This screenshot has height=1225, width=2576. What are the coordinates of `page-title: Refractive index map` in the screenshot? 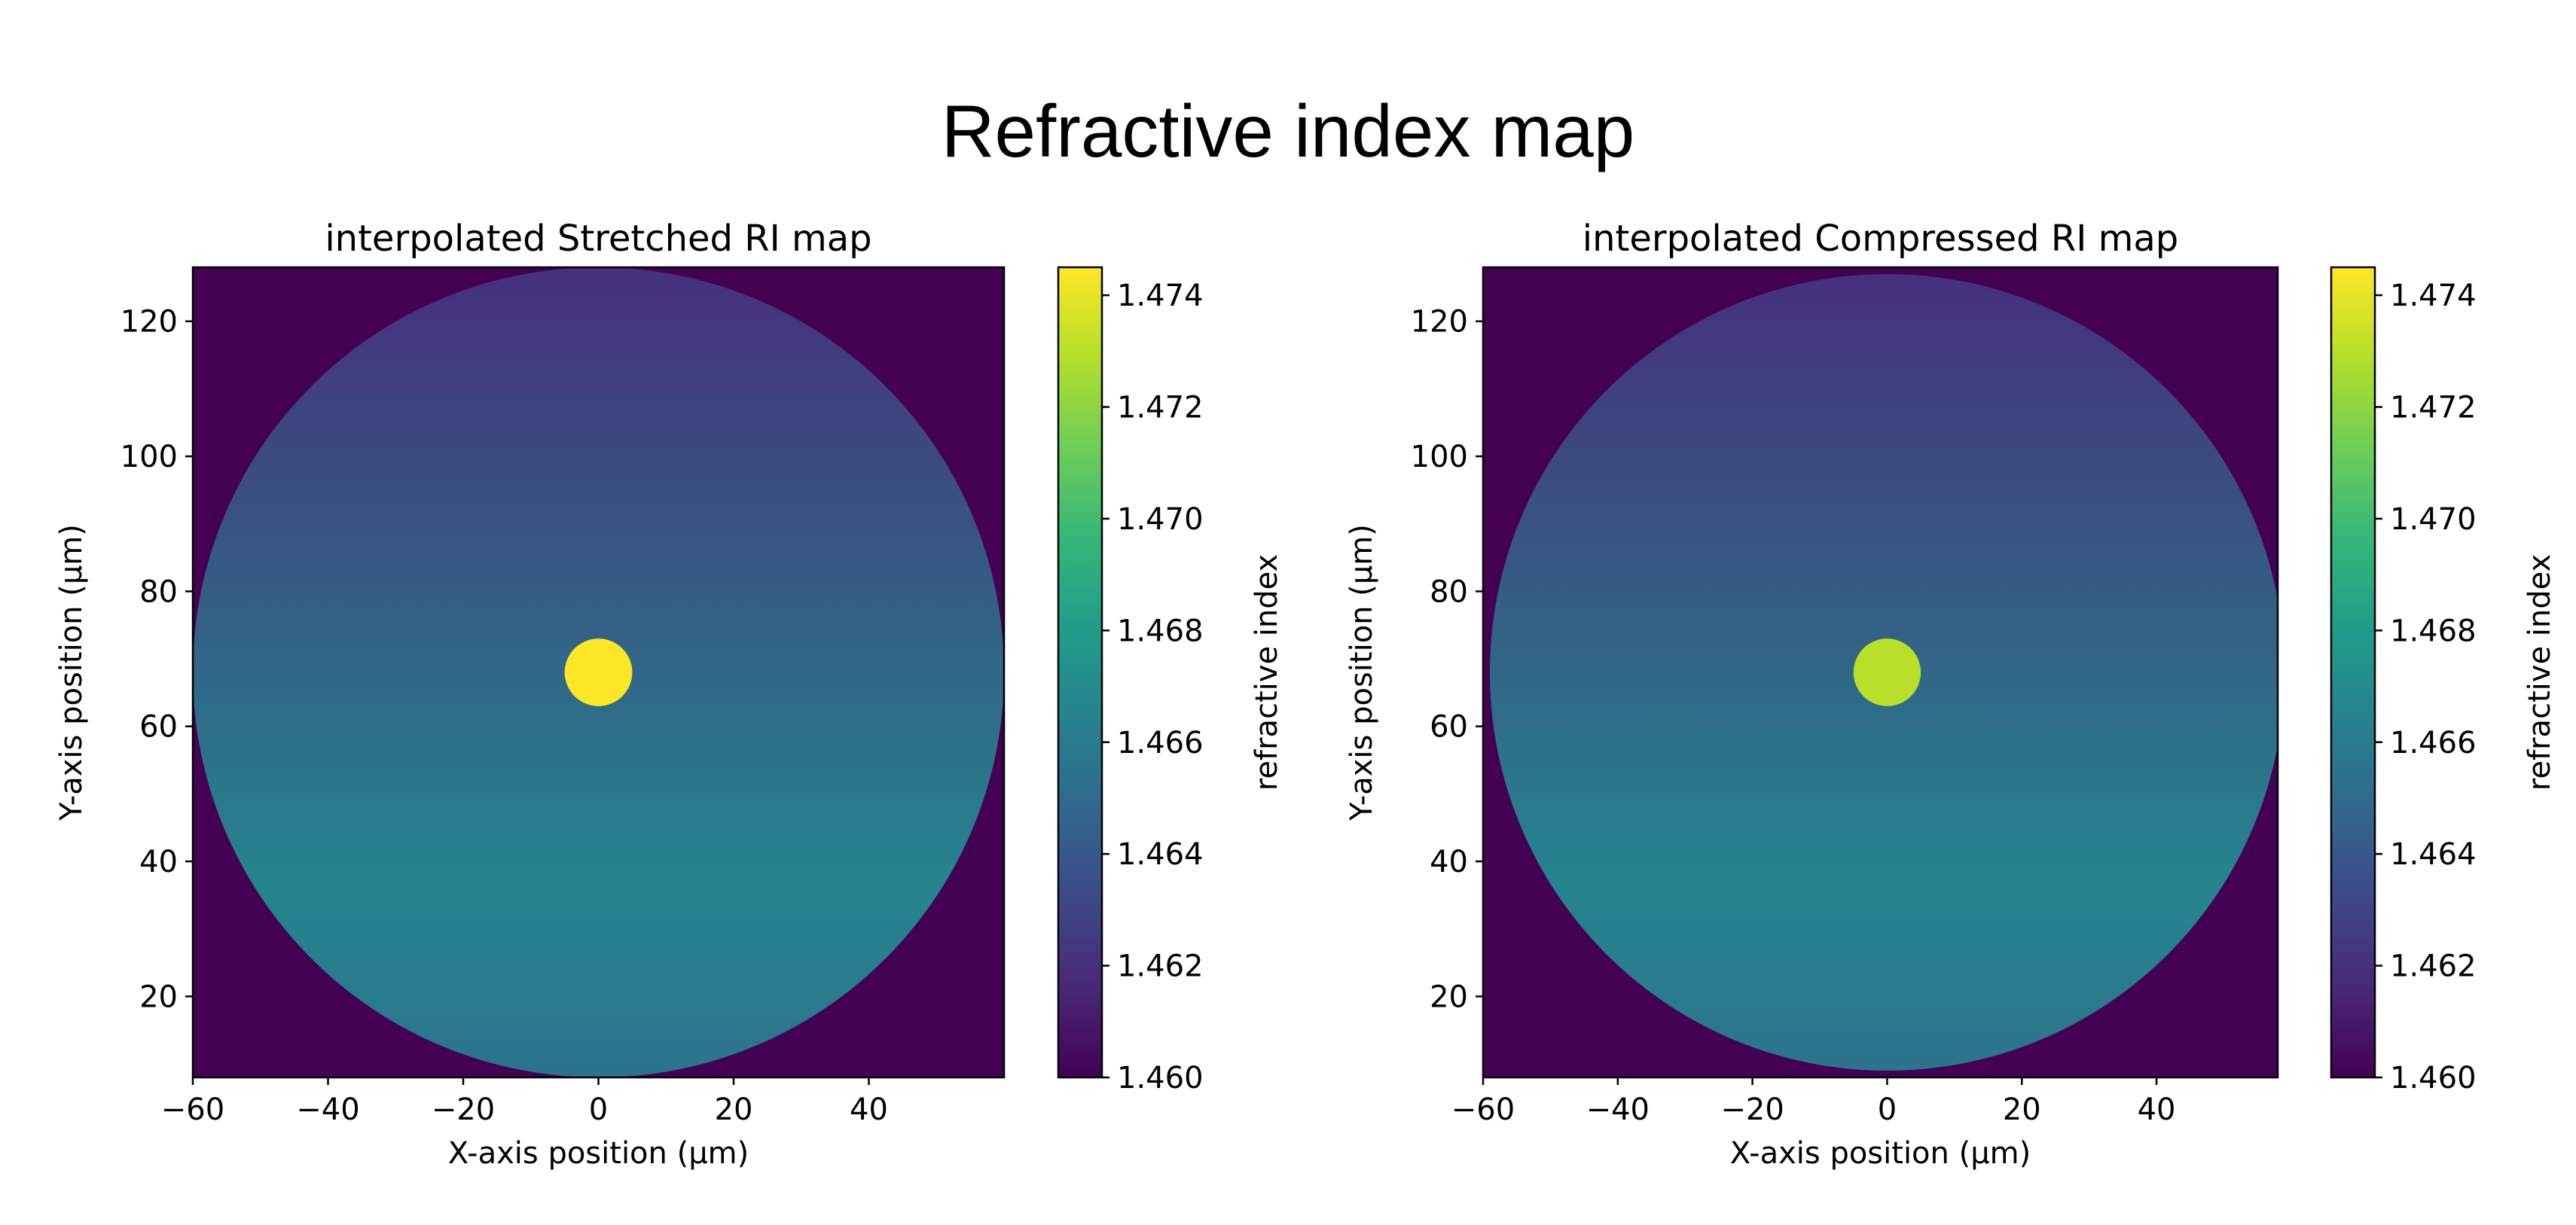 It's located at (1288, 131).